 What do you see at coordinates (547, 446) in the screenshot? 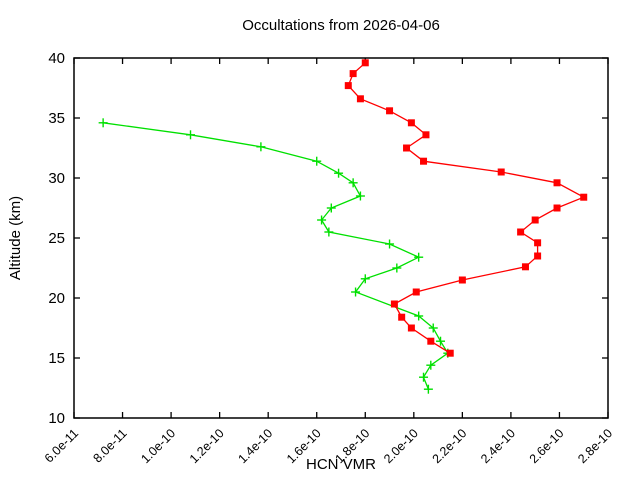
I see `x-tick-label: 2.6e-10` at bounding box center [547, 446].